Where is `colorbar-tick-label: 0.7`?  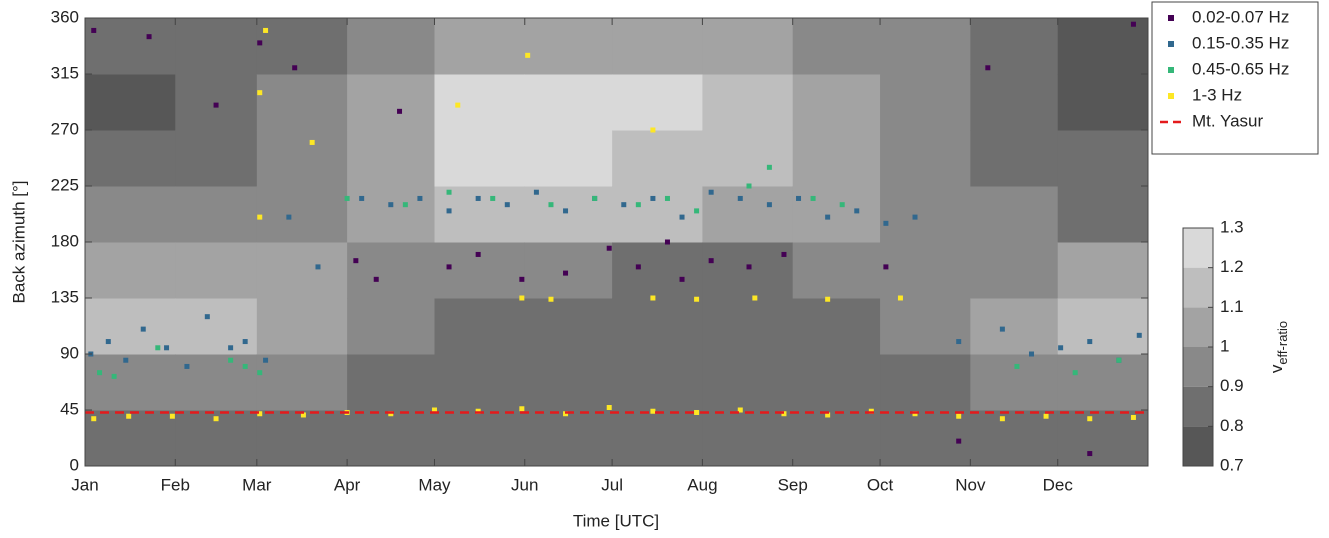 colorbar-tick-label: 0.7 is located at coordinates (1232, 464).